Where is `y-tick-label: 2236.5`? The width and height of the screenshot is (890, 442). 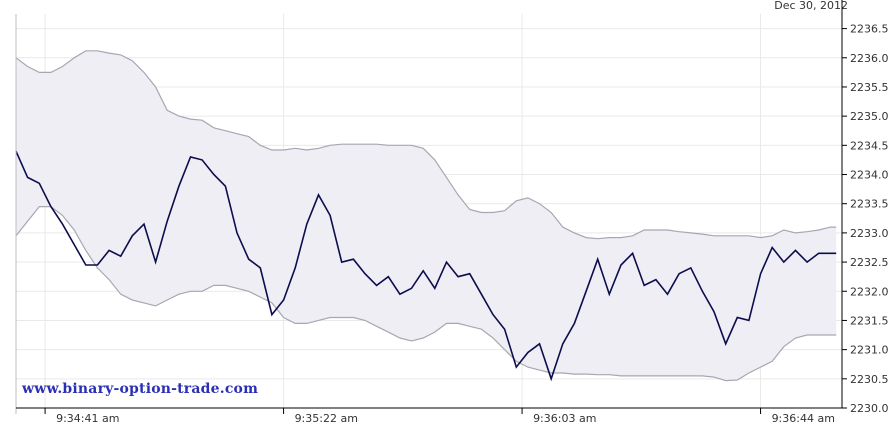 y-tick-label: 2236.5 is located at coordinates (869, 29).